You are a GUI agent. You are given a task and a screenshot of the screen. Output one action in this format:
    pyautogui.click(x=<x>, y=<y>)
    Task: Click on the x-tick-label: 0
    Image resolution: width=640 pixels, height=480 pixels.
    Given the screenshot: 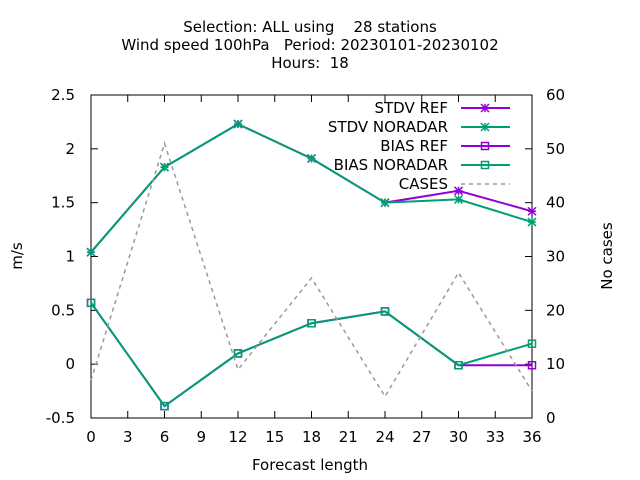 What is the action you would take?
    pyautogui.click(x=91, y=437)
    